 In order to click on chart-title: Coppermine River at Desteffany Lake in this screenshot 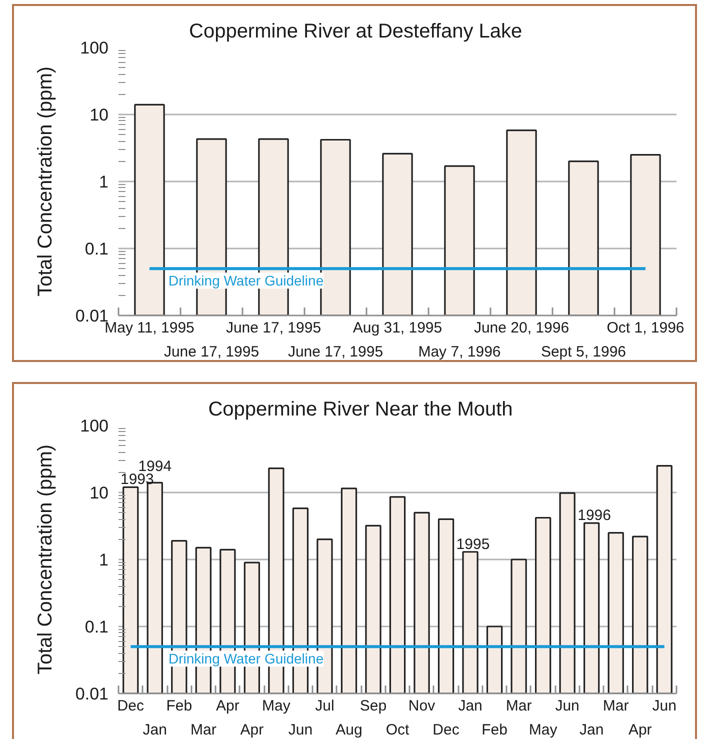, I will do `click(355, 31)`.